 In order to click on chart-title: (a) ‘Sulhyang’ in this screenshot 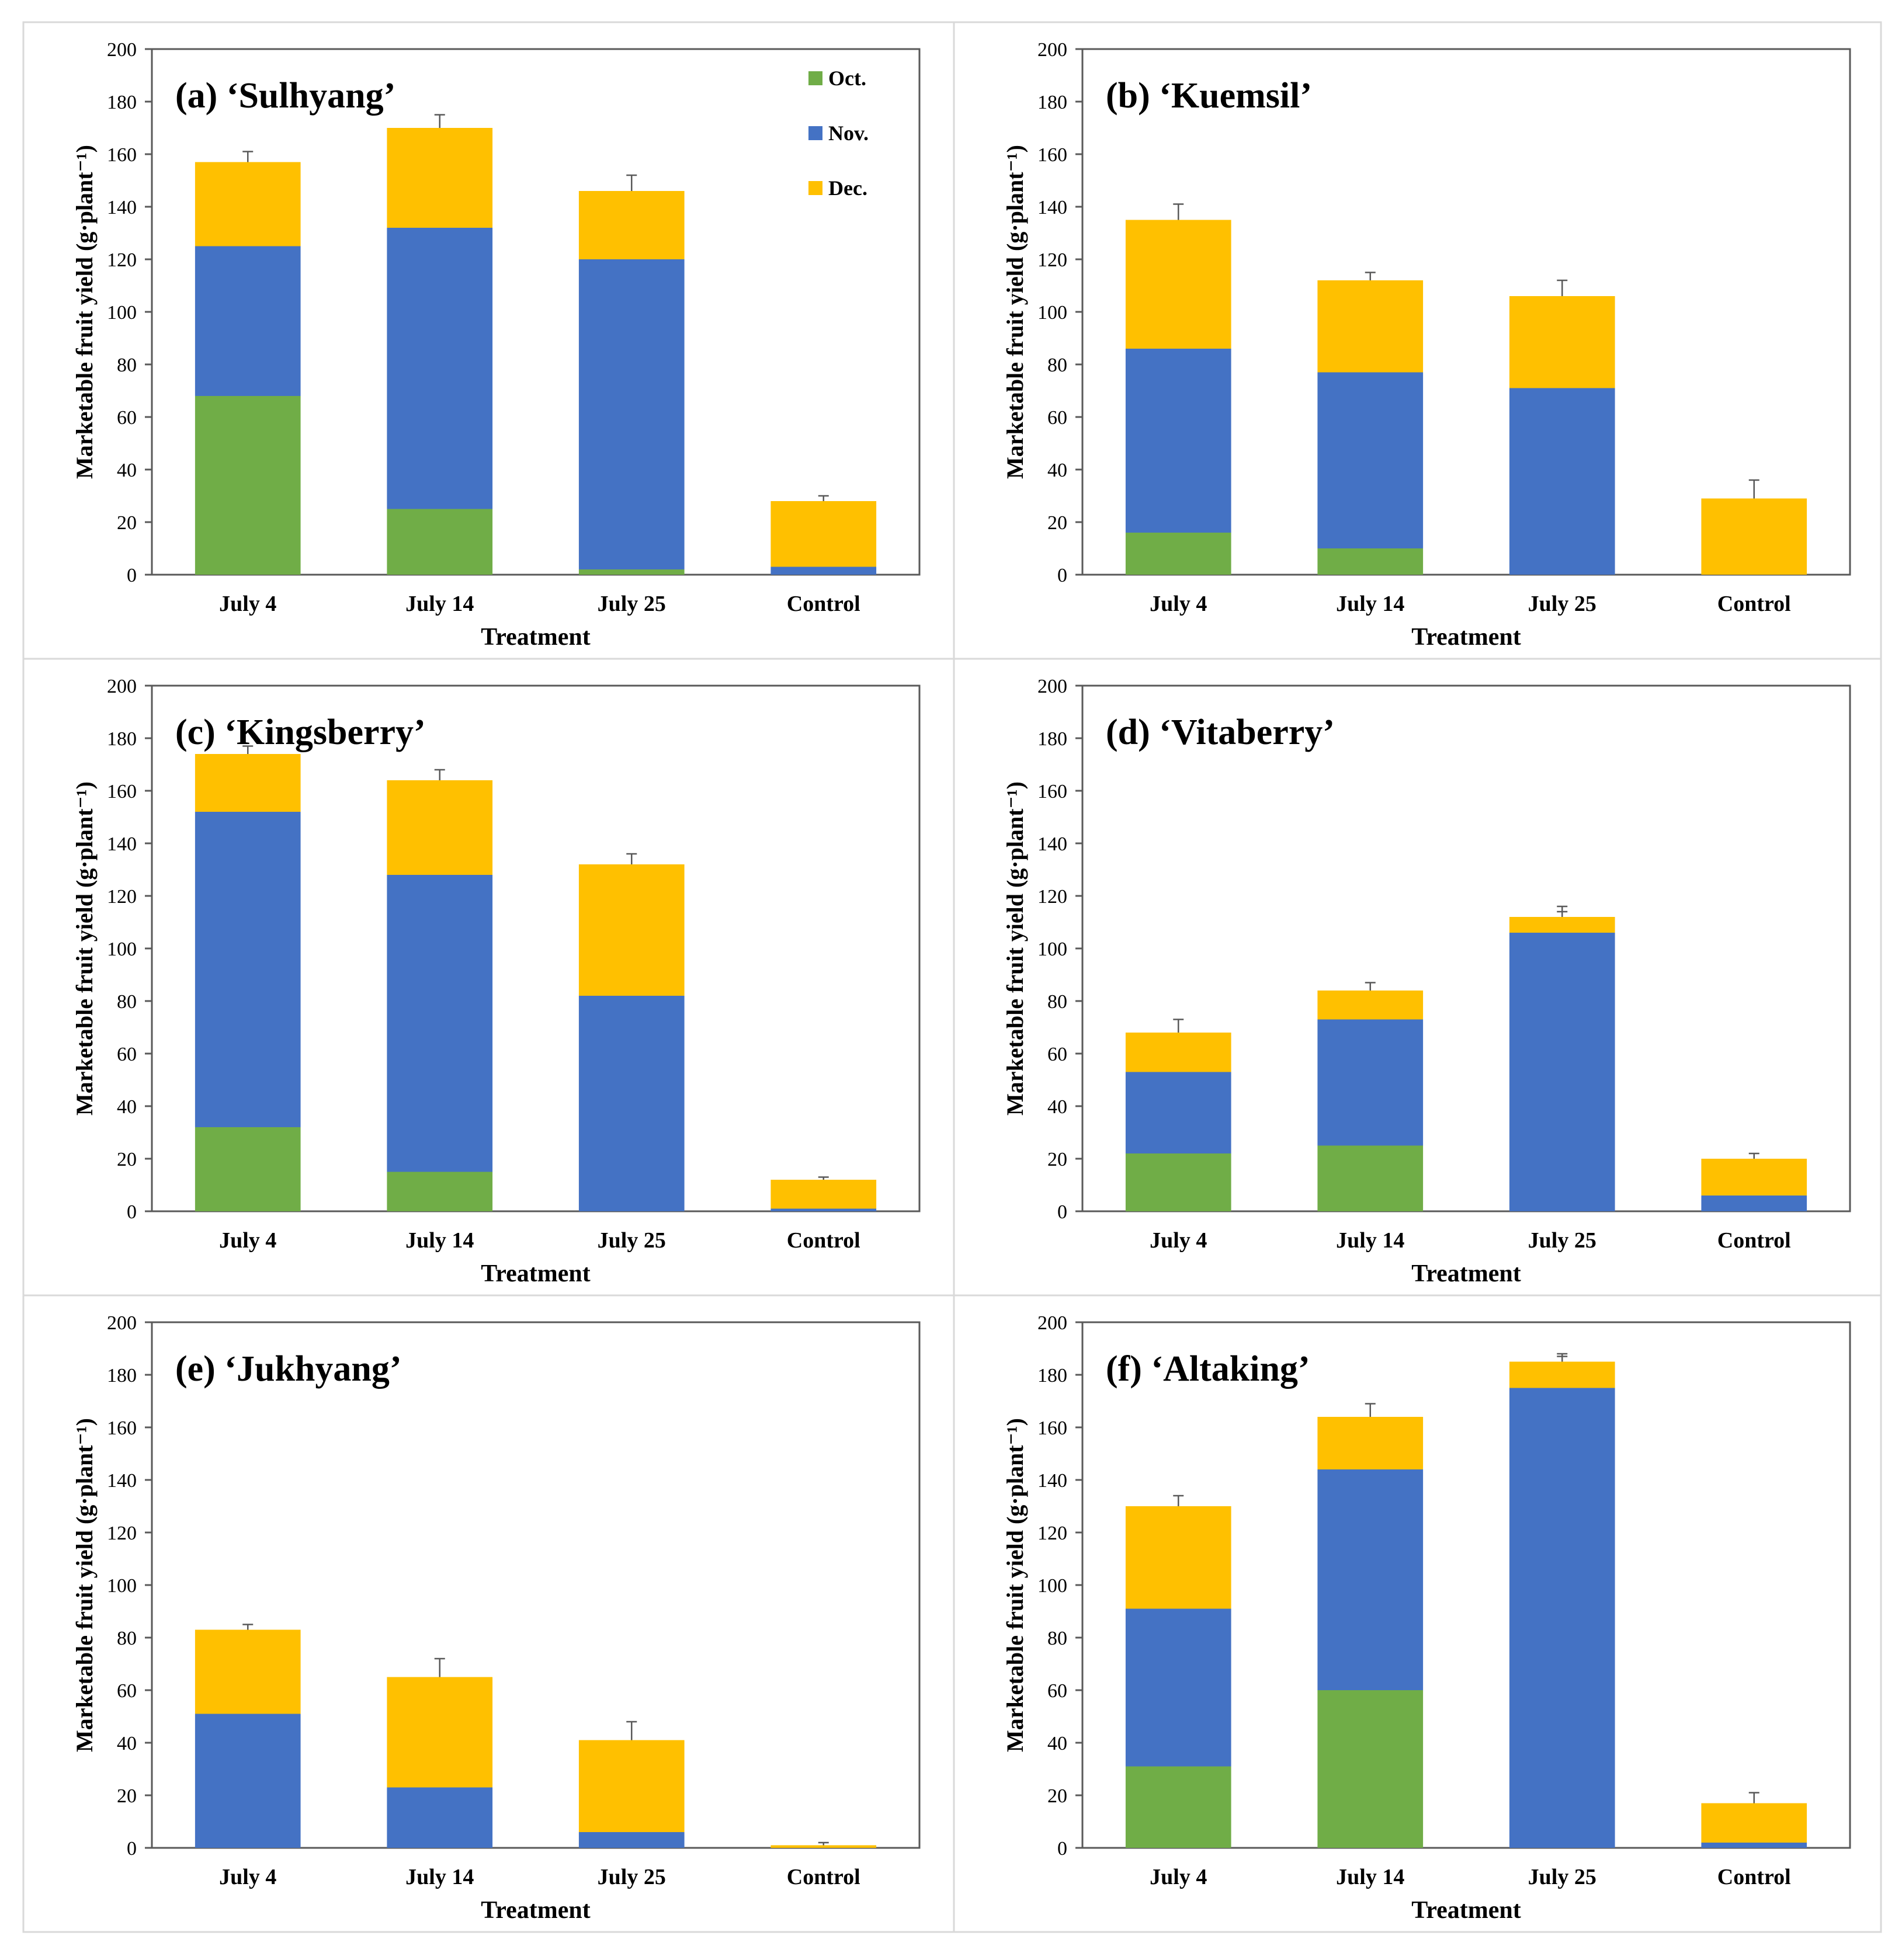, I will do `click(285, 96)`.